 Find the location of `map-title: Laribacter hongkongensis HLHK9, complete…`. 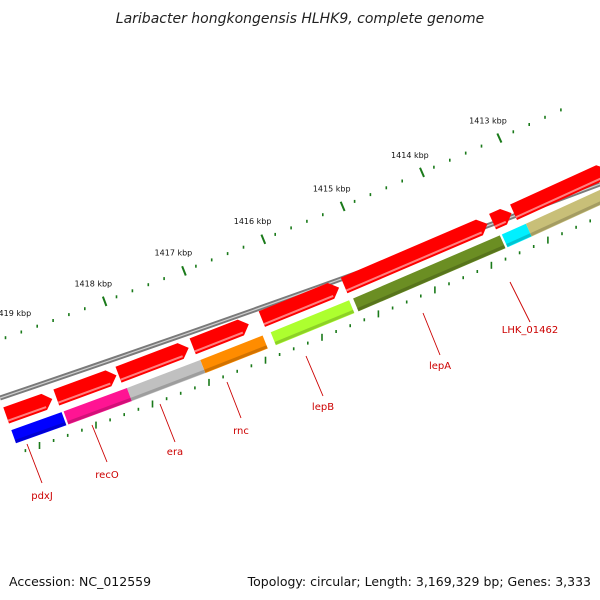

map-title: Laribacter hongkongensis HLHK9, complete… is located at coordinates (300, 19).